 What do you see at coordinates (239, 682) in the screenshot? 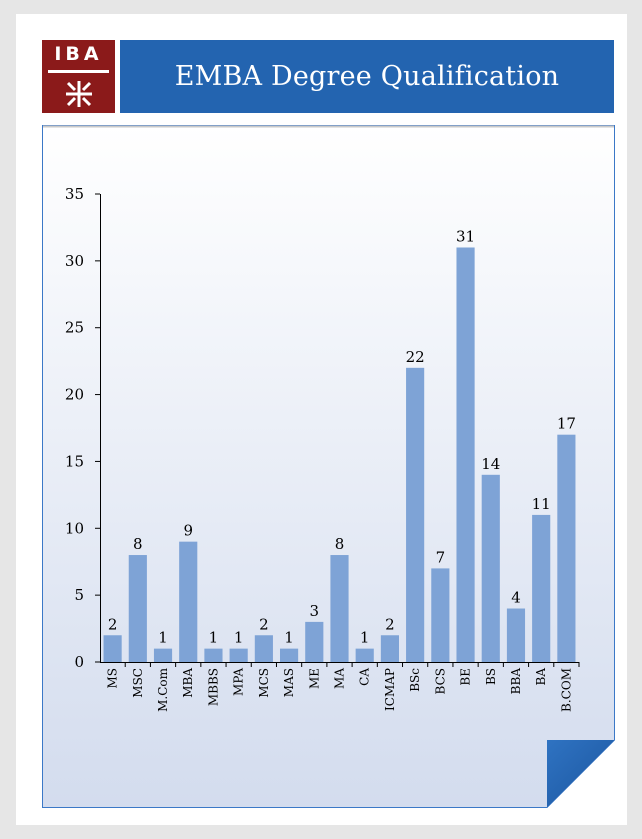
I see `x-tick-label: MPA` at bounding box center [239, 682].